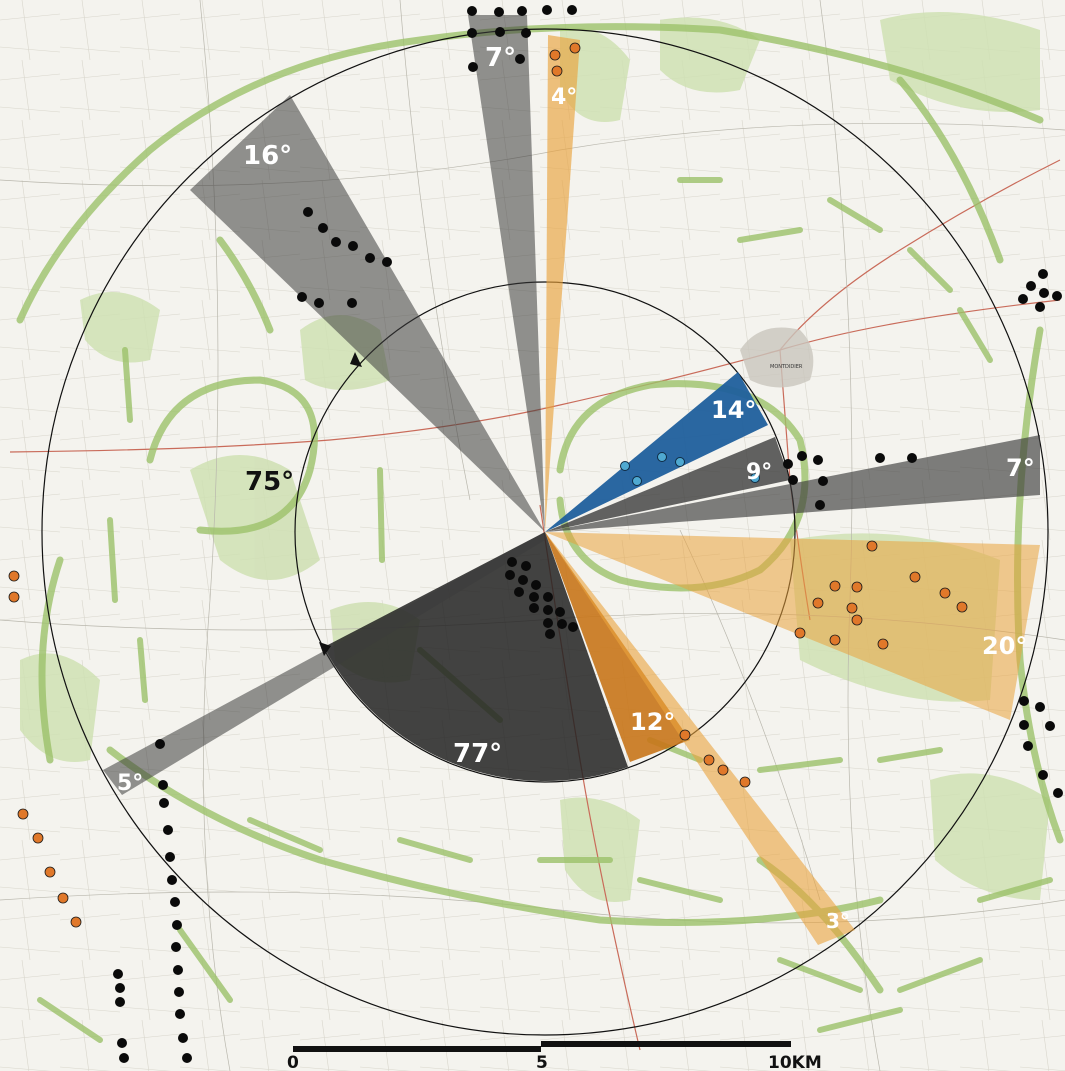 This screenshot has height=1071, width=1065. Describe the element at coordinates (786, 367) in the screenshot. I see `town-label: MONTDIDIER` at that location.